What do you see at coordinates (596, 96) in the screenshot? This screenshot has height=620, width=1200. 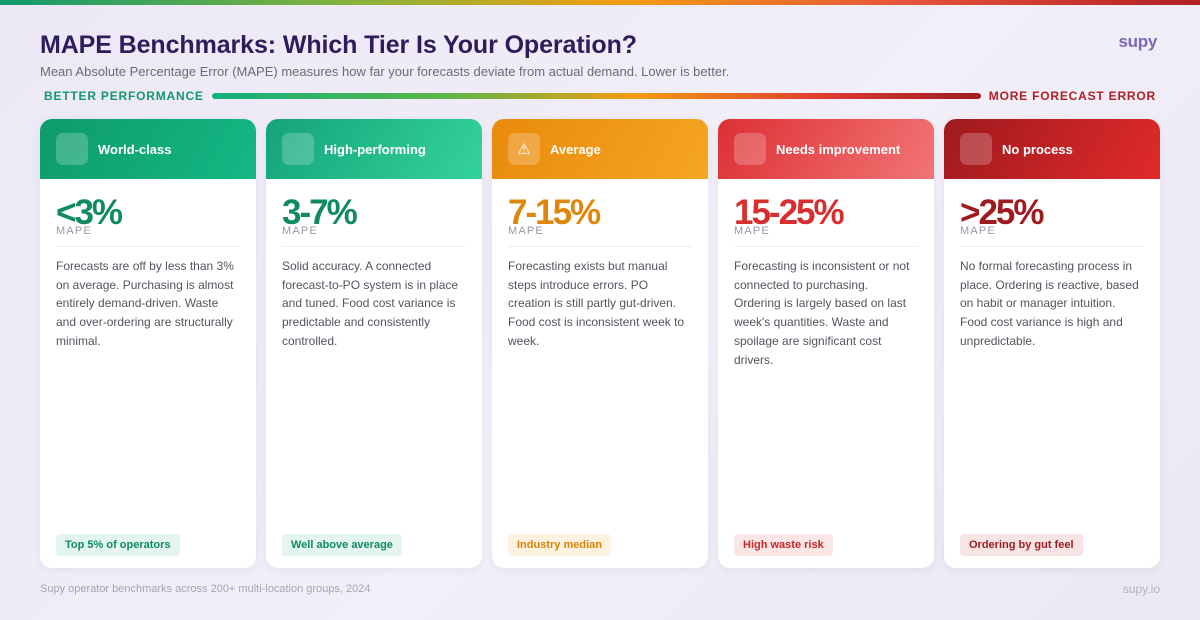 I see `performance-scale-bar` at bounding box center [596, 96].